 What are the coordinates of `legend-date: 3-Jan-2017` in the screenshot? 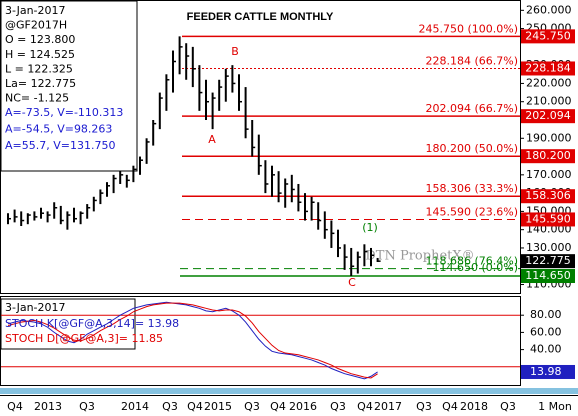 It's located at (35, 307).